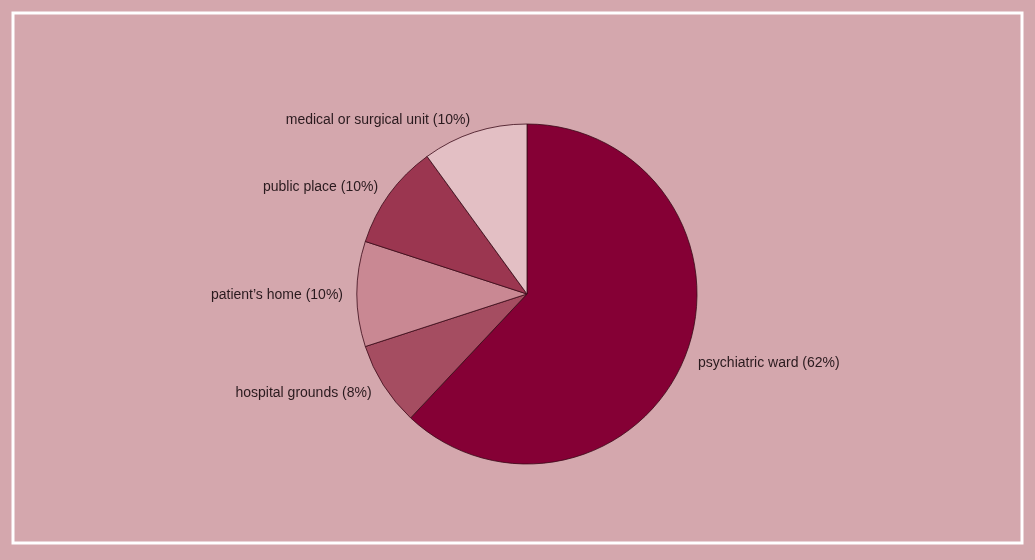  I want to click on slice-label: medical or surgical unit (10%), so click(378, 118).